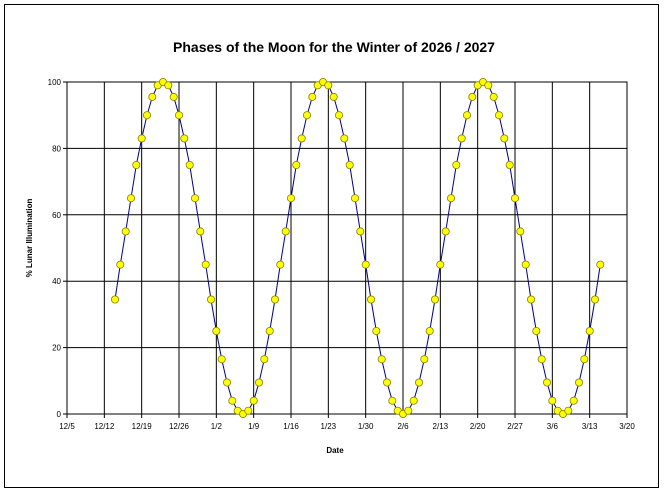  I want to click on x-tick-label: 3/20, so click(627, 426).